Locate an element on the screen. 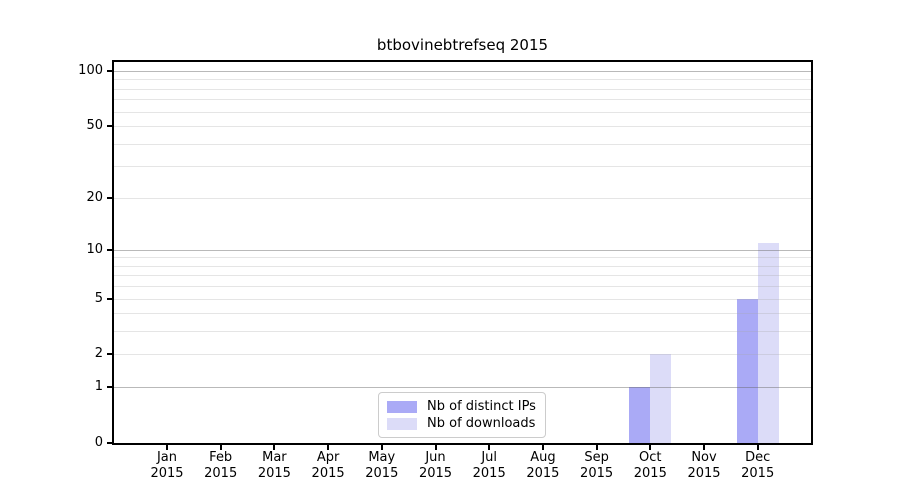 This screenshot has height=500, width=900. bar-downloads-dec is located at coordinates (768, 342).